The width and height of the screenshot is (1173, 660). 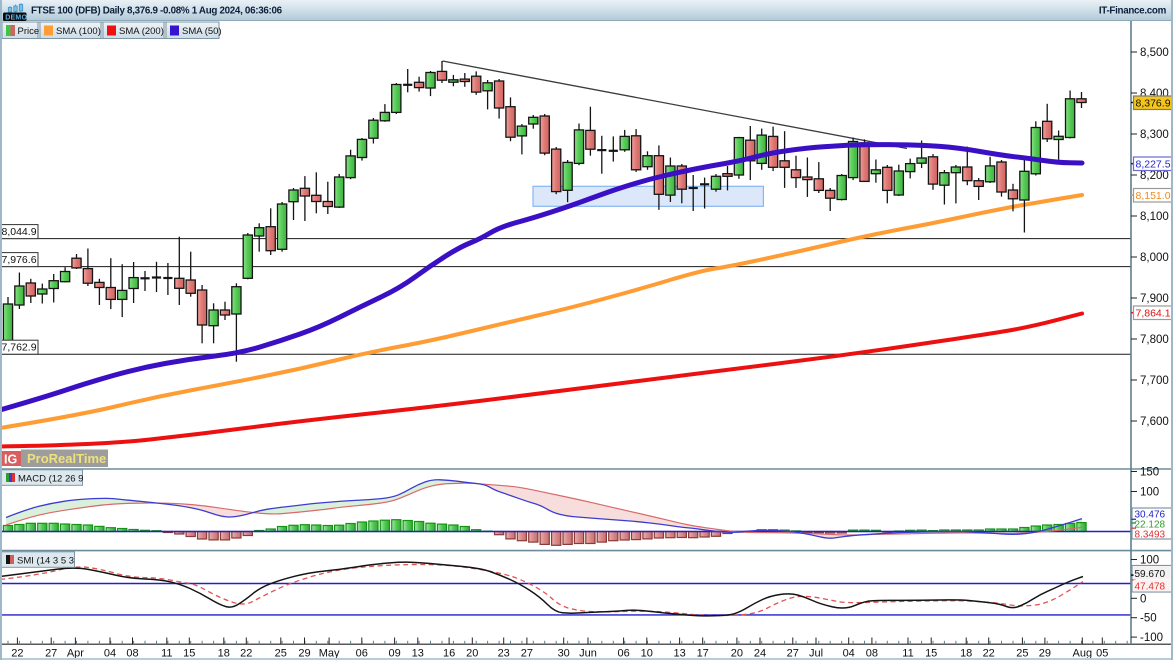 I want to click on svg-text: 16, so click(x=449, y=654).